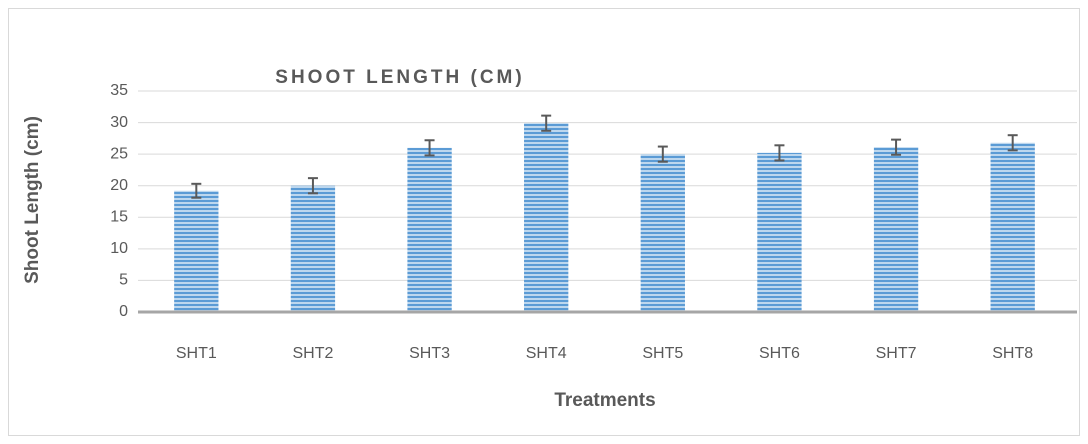  What do you see at coordinates (119, 217) in the screenshot?
I see `y-tick-label: 15` at bounding box center [119, 217].